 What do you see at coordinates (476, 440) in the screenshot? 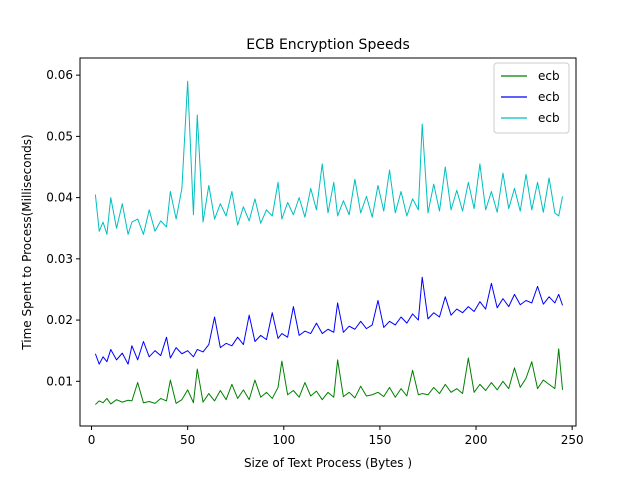
I see `x-tick-label: 200` at bounding box center [476, 440].